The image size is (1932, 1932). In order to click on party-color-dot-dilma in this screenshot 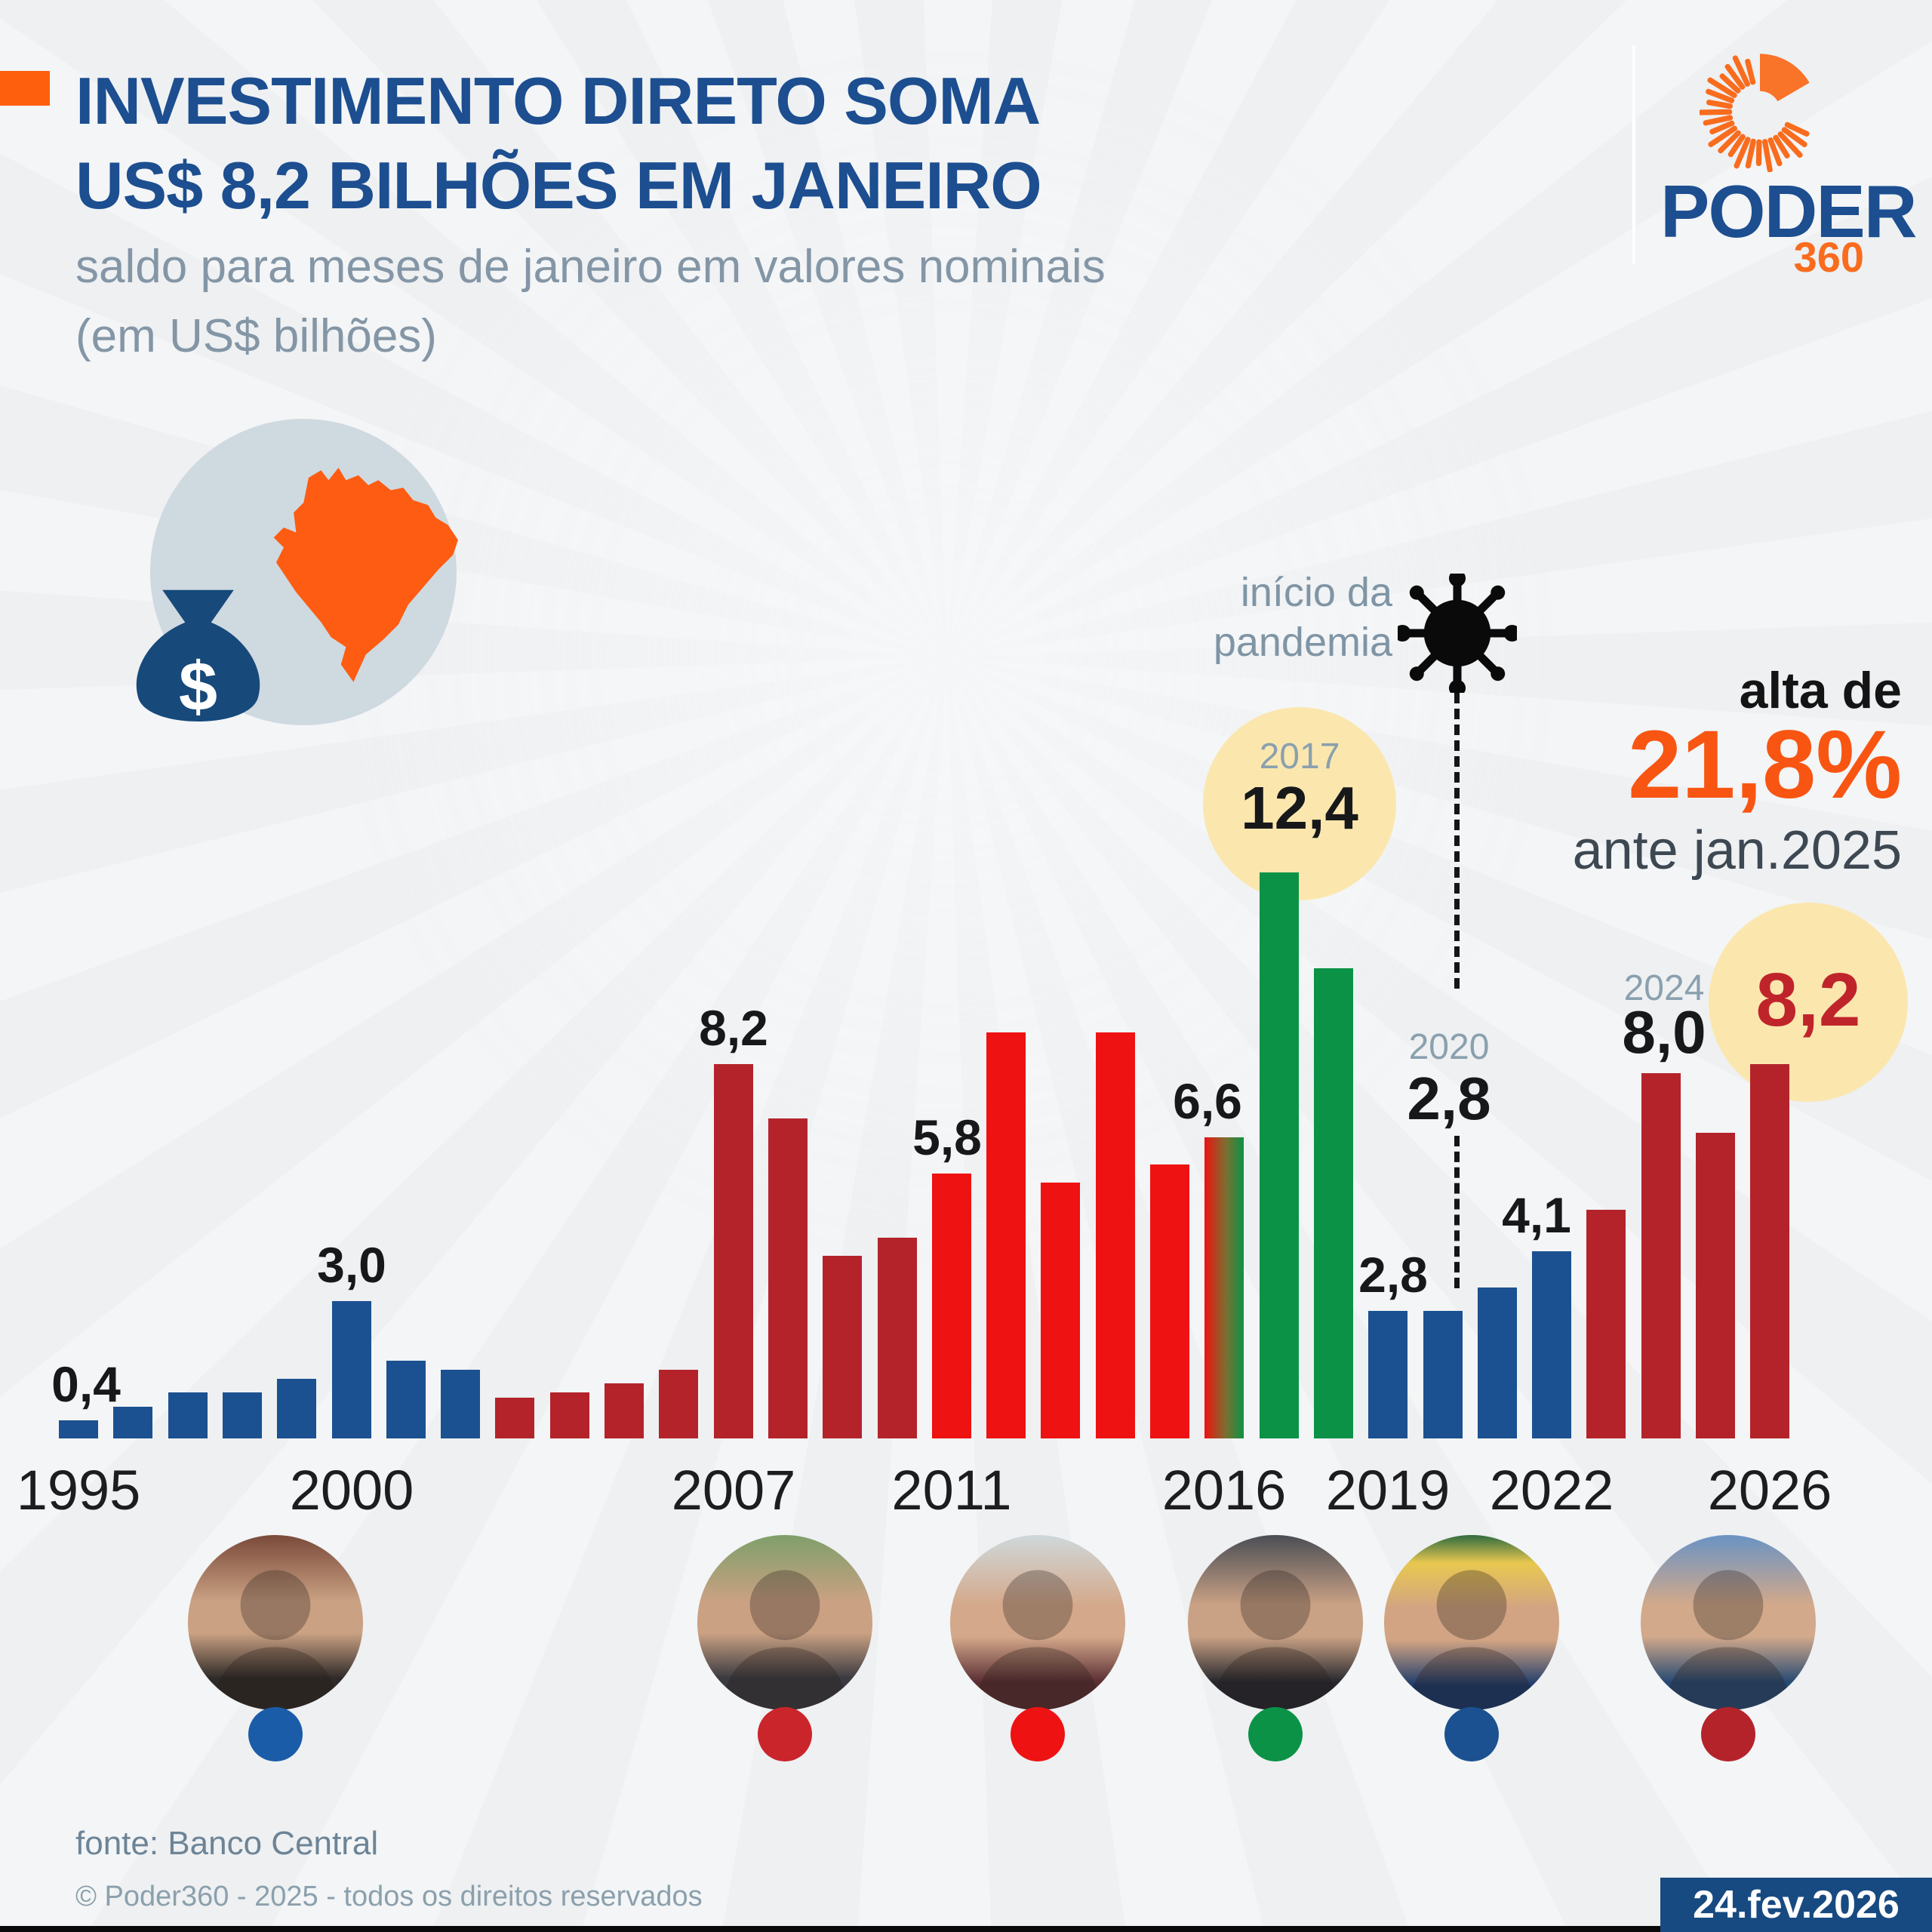, I will do `click(1038, 1734)`.